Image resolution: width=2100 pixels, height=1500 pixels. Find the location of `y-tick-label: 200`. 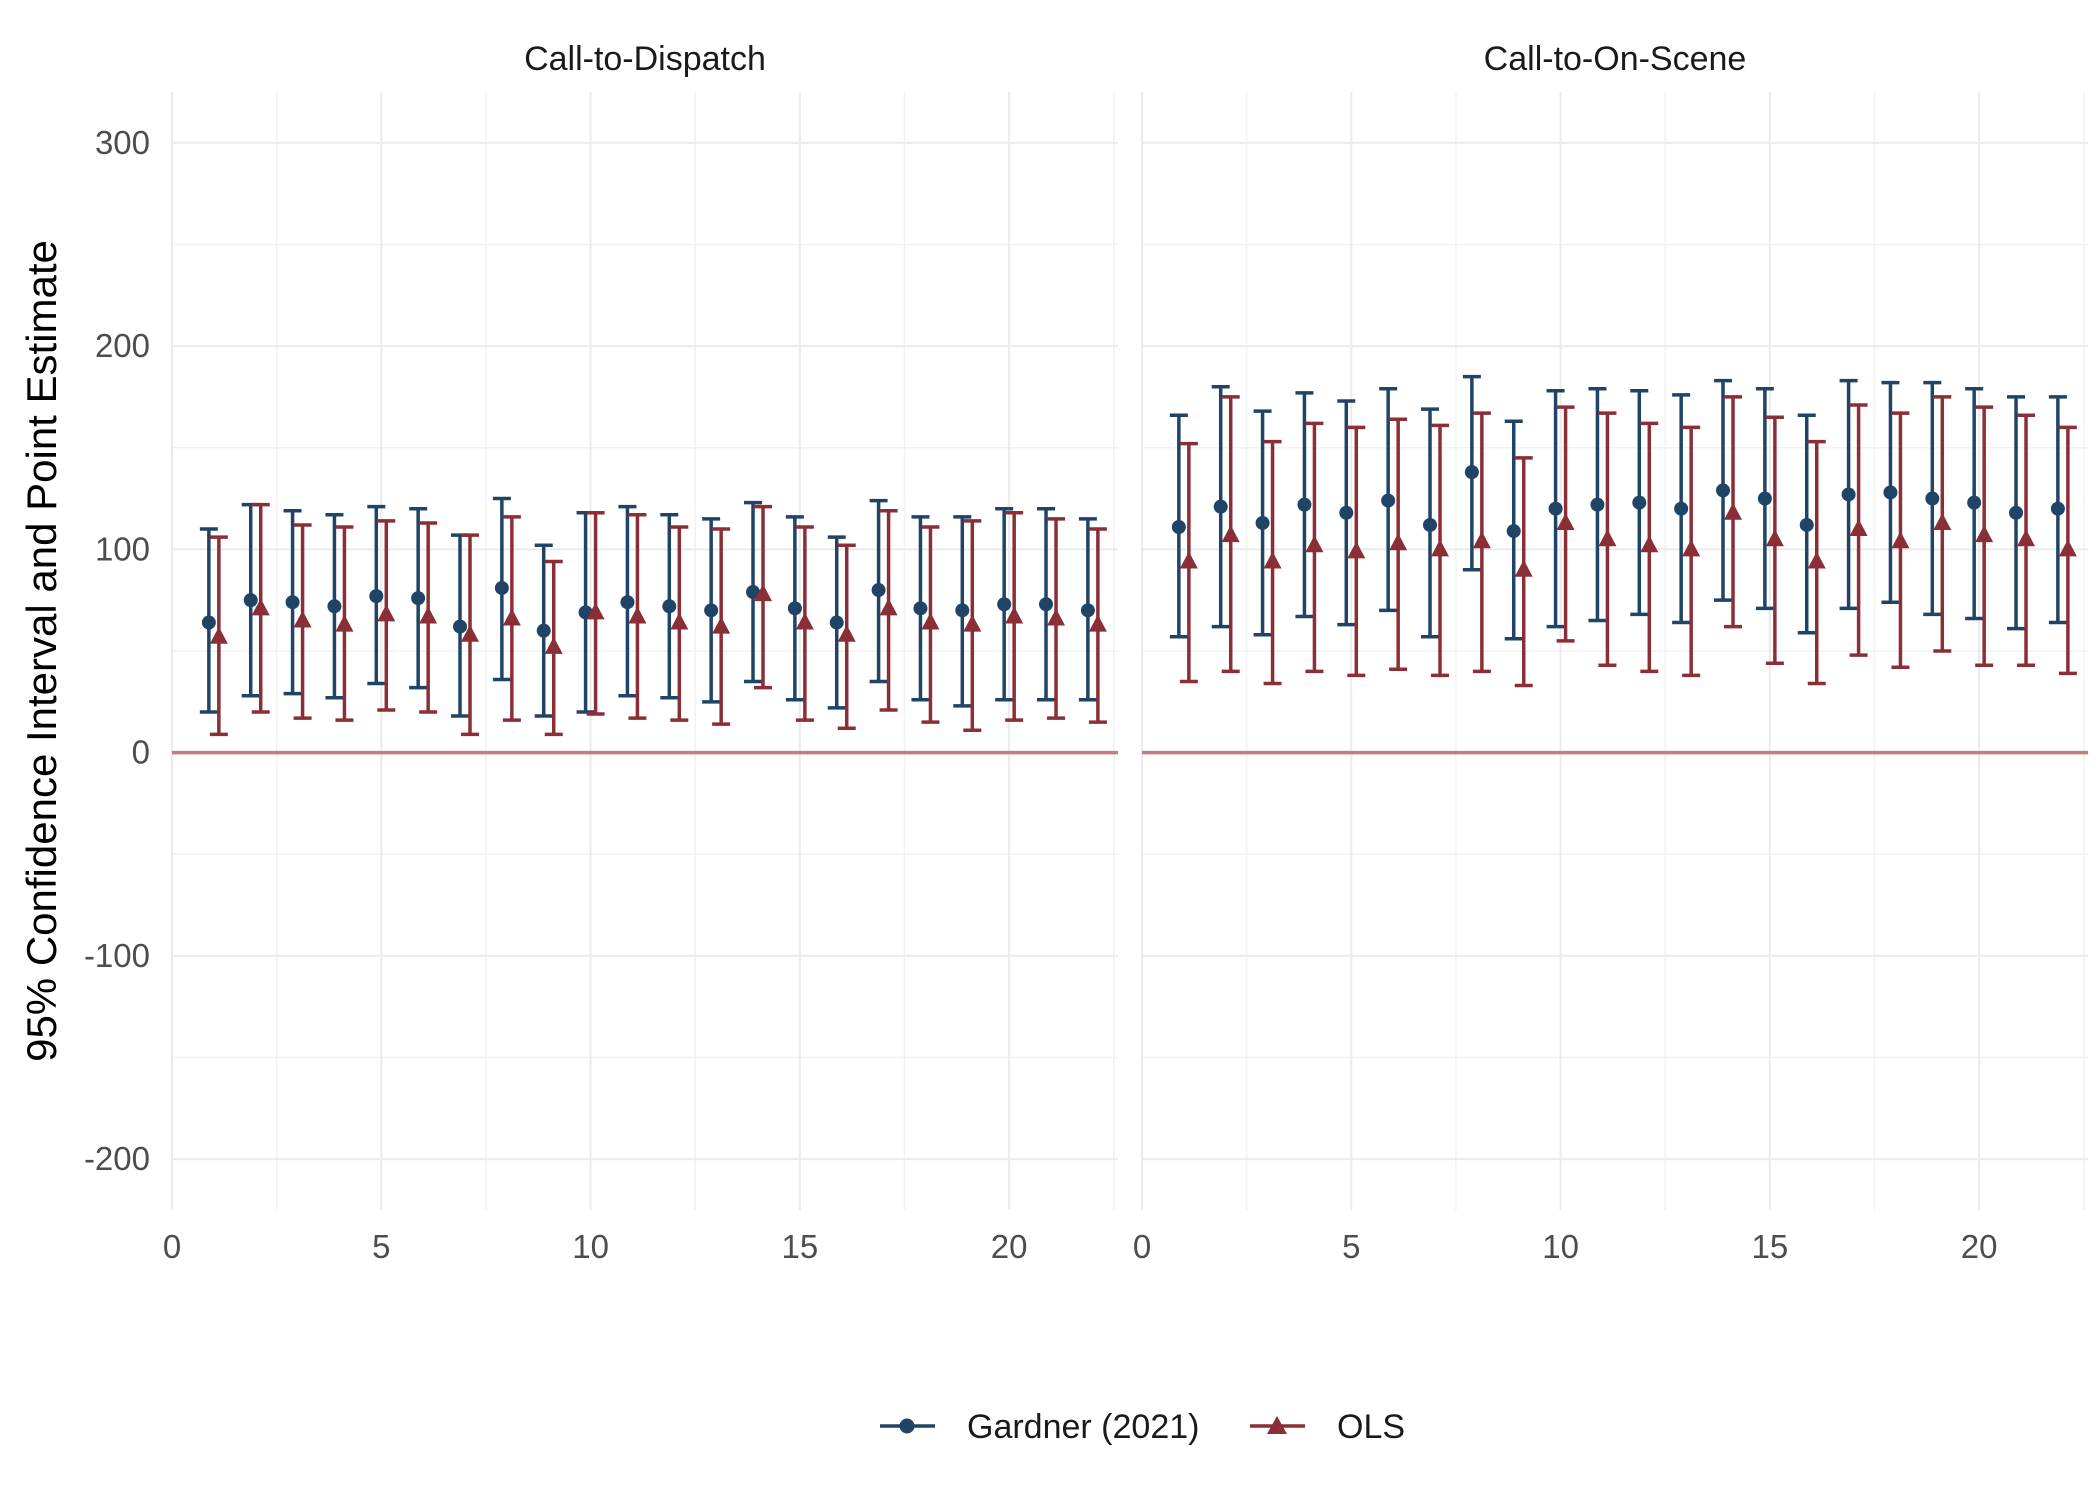

y-tick-label: 200 is located at coordinates (122, 345).